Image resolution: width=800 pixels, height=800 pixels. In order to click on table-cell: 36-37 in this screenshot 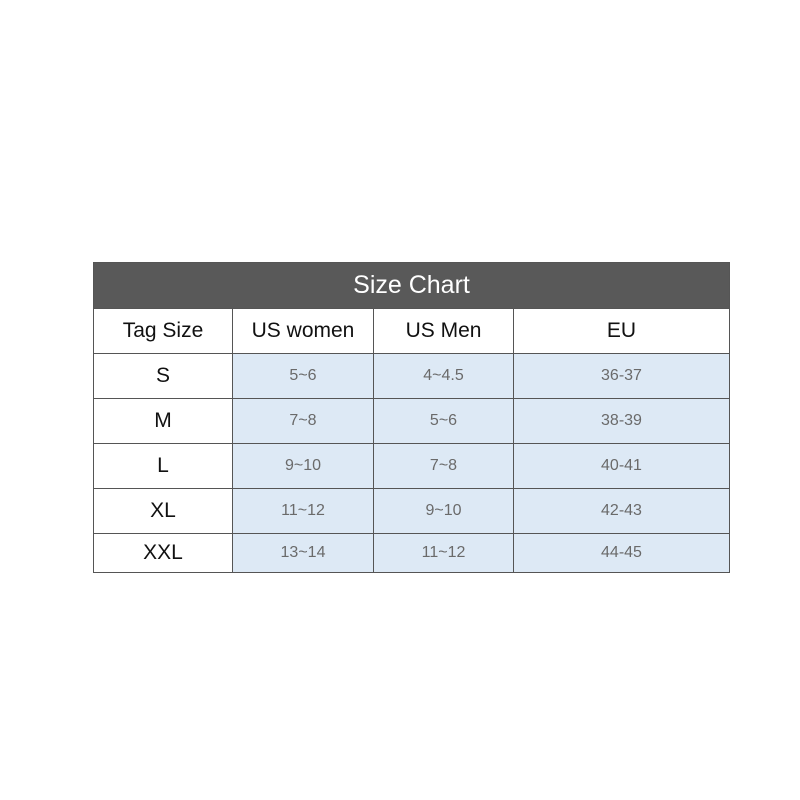, I will do `click(621, 376)`.